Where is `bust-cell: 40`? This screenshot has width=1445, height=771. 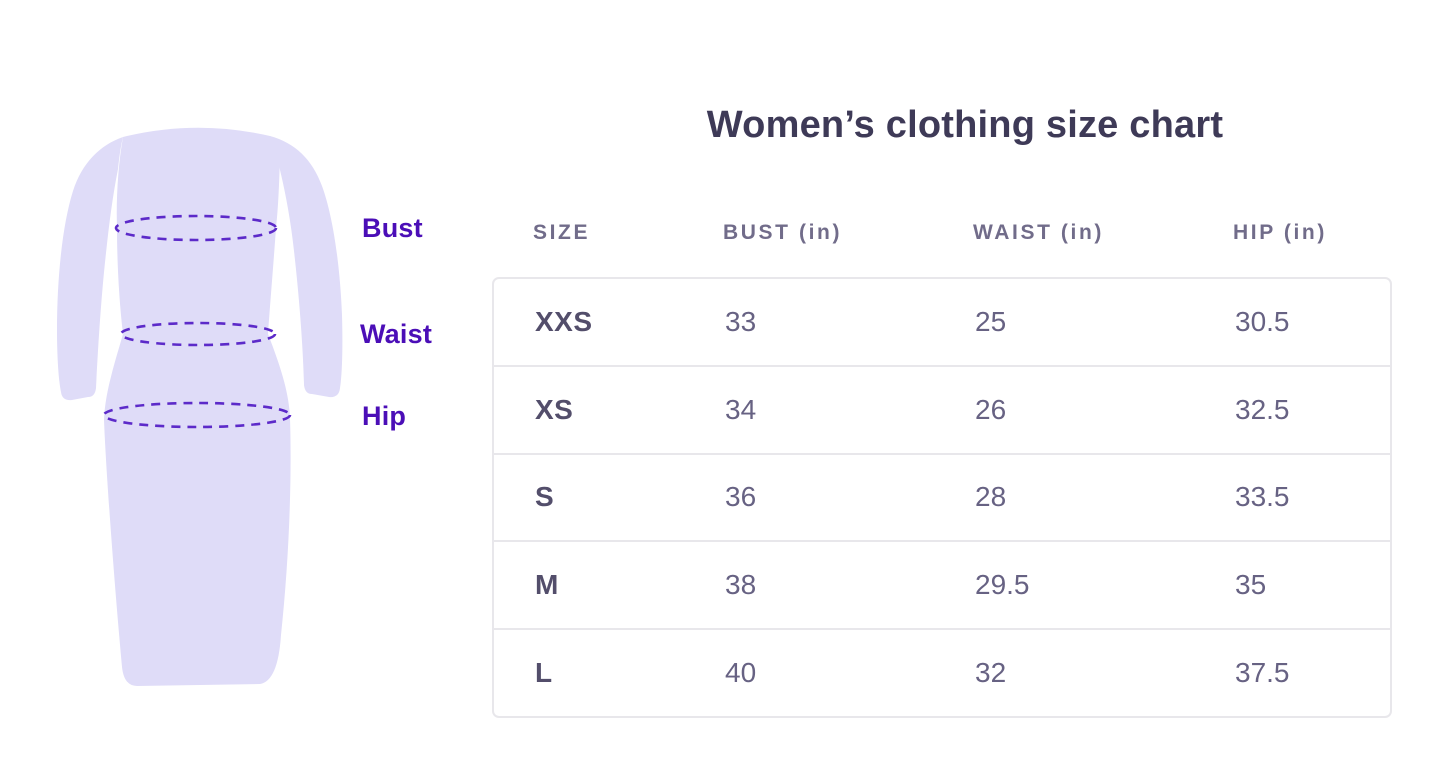 bust-cell: 40 is located at coordinates (741, 673).